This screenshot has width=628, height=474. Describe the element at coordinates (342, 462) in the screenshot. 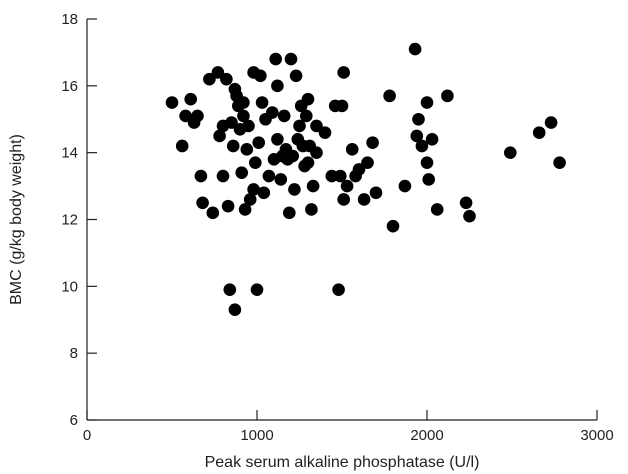

I see `x-axis-label: Peak serum alkaline phosphatase (U/l)` at that location.